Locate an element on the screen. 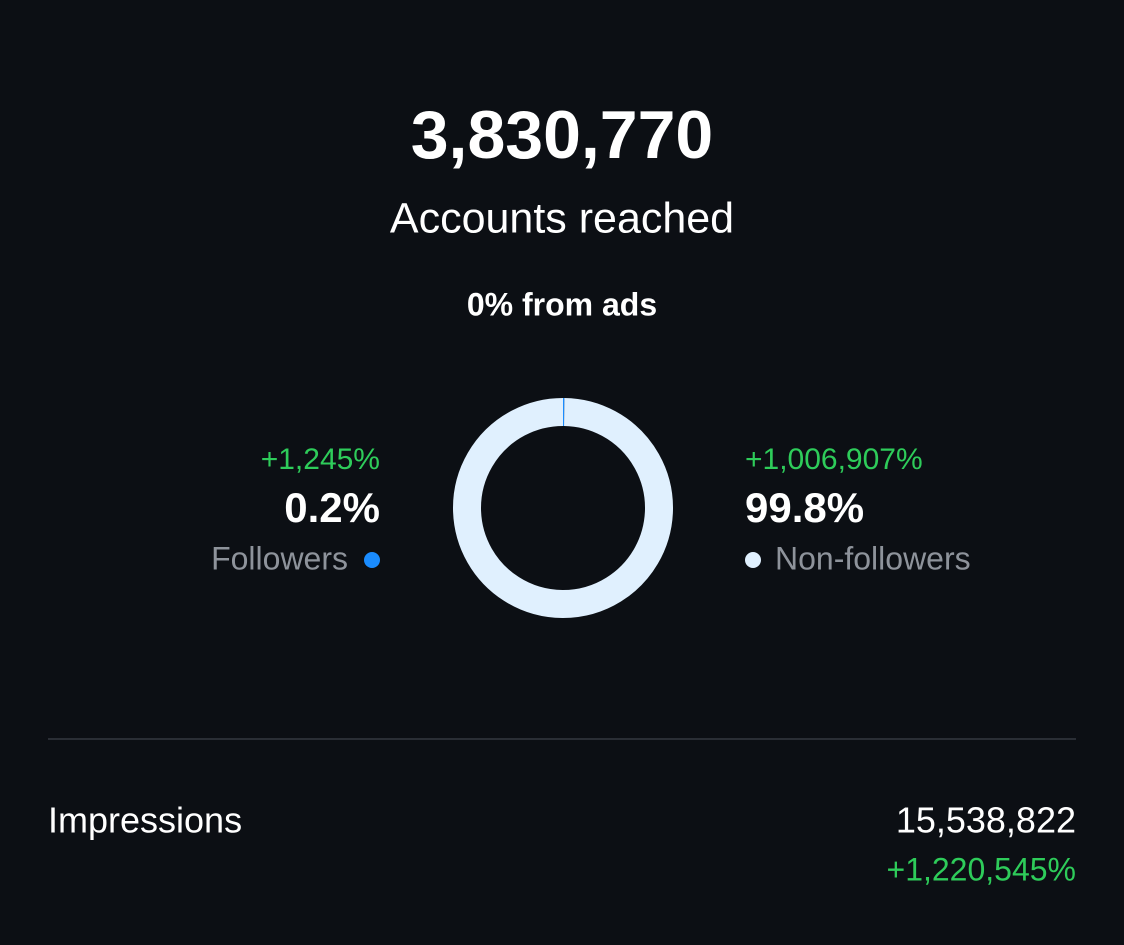 This screenshot has height=945, width=1124. total-reached: 3,830,770 is located at coordinates (562, 135).